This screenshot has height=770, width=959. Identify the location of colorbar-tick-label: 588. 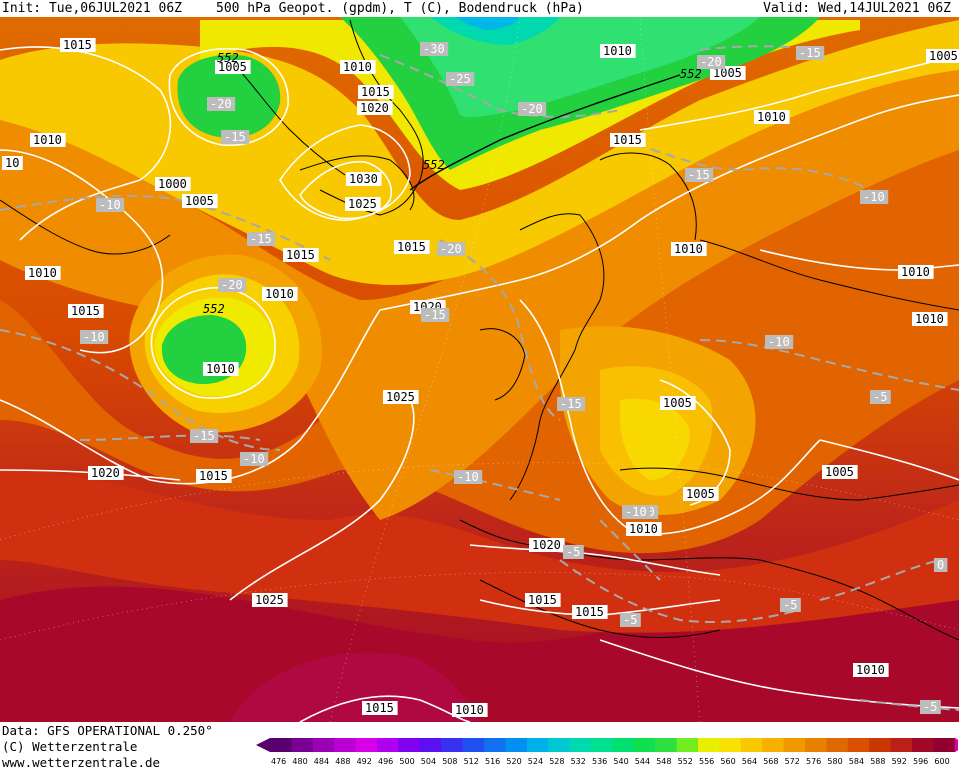
(877, 761).